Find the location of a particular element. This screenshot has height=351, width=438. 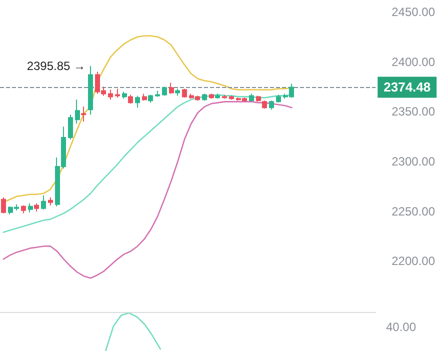

y-tick-label: 2400.00 is located at coordinates (414, 61).